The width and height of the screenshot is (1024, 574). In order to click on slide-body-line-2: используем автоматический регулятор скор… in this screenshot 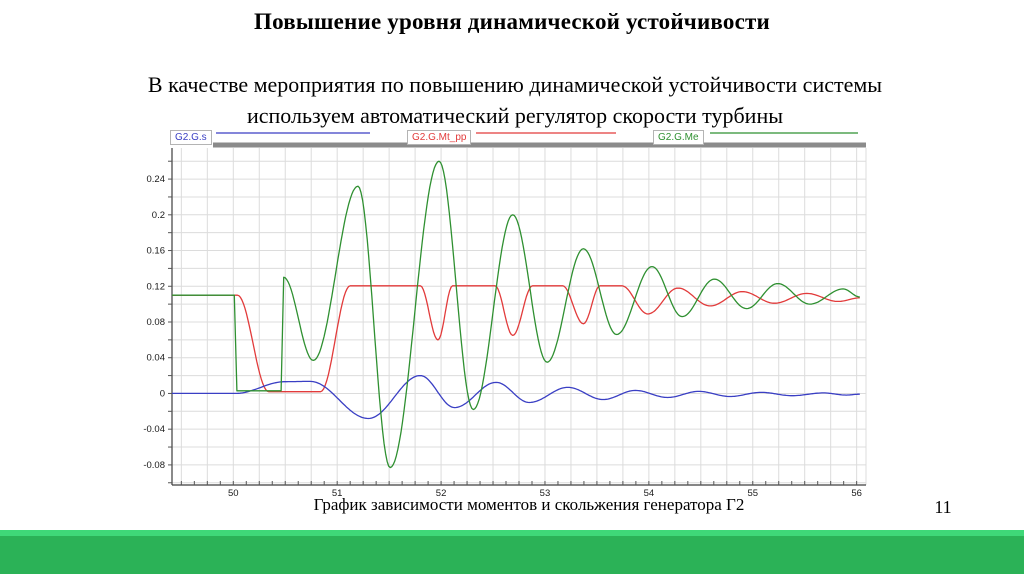, I will do `click(515, 115)`.